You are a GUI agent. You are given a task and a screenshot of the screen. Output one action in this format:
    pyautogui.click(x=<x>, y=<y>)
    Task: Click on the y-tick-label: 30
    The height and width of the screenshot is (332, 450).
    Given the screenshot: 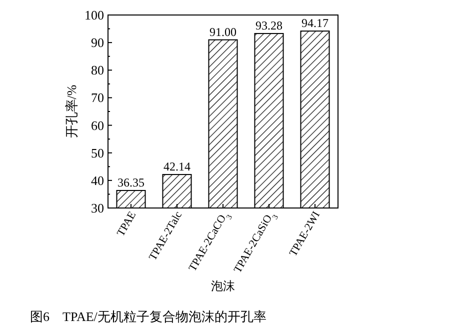 What is the action you would take?
    pyautogui.click(x=97, y=208)
    